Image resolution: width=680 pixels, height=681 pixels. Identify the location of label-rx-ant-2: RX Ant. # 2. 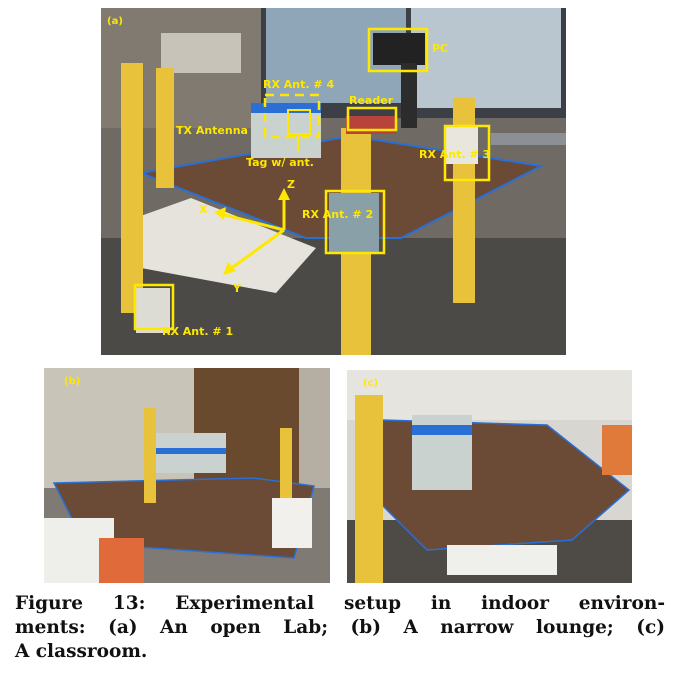
(337, 214).